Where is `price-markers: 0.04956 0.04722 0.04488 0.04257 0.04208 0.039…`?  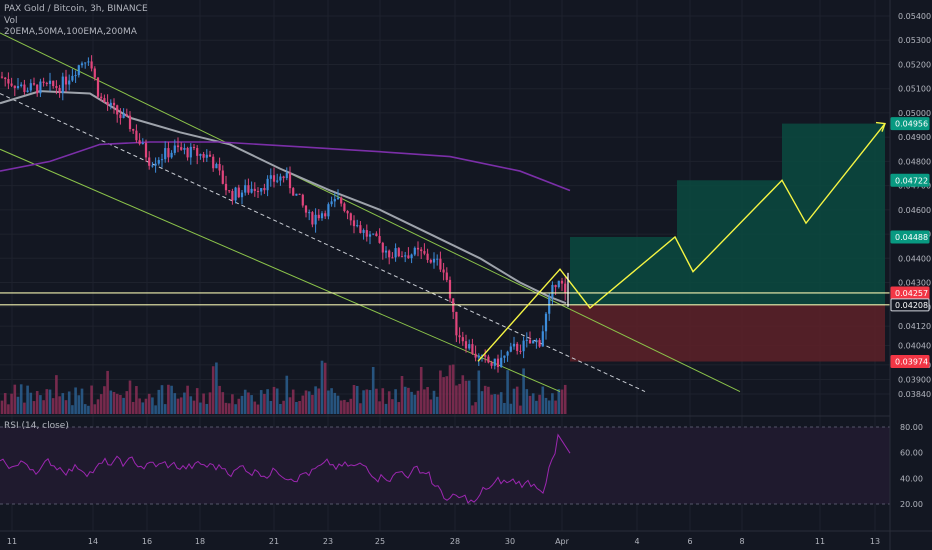 price-markers: 0.04956 0.04722 0.04488 0.04257 0.04208 0.039… is located at coordinates (910, 243).